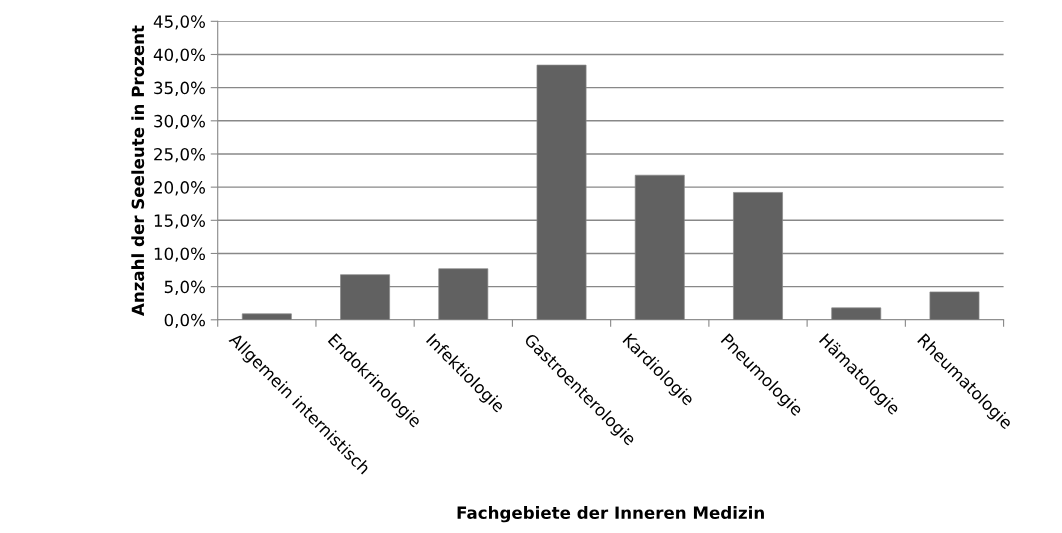 The height and width of the screenshot is (533, 1062). Describe the element at coordinates (184, 287) in the screenshot. I see `y-tick-label: 5,0%` at that location.